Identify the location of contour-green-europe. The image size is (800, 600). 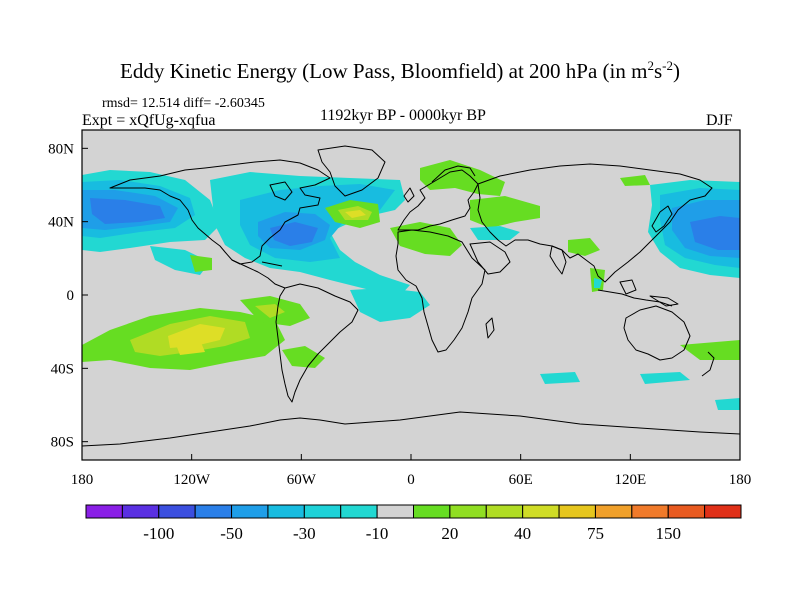
(462, 178).